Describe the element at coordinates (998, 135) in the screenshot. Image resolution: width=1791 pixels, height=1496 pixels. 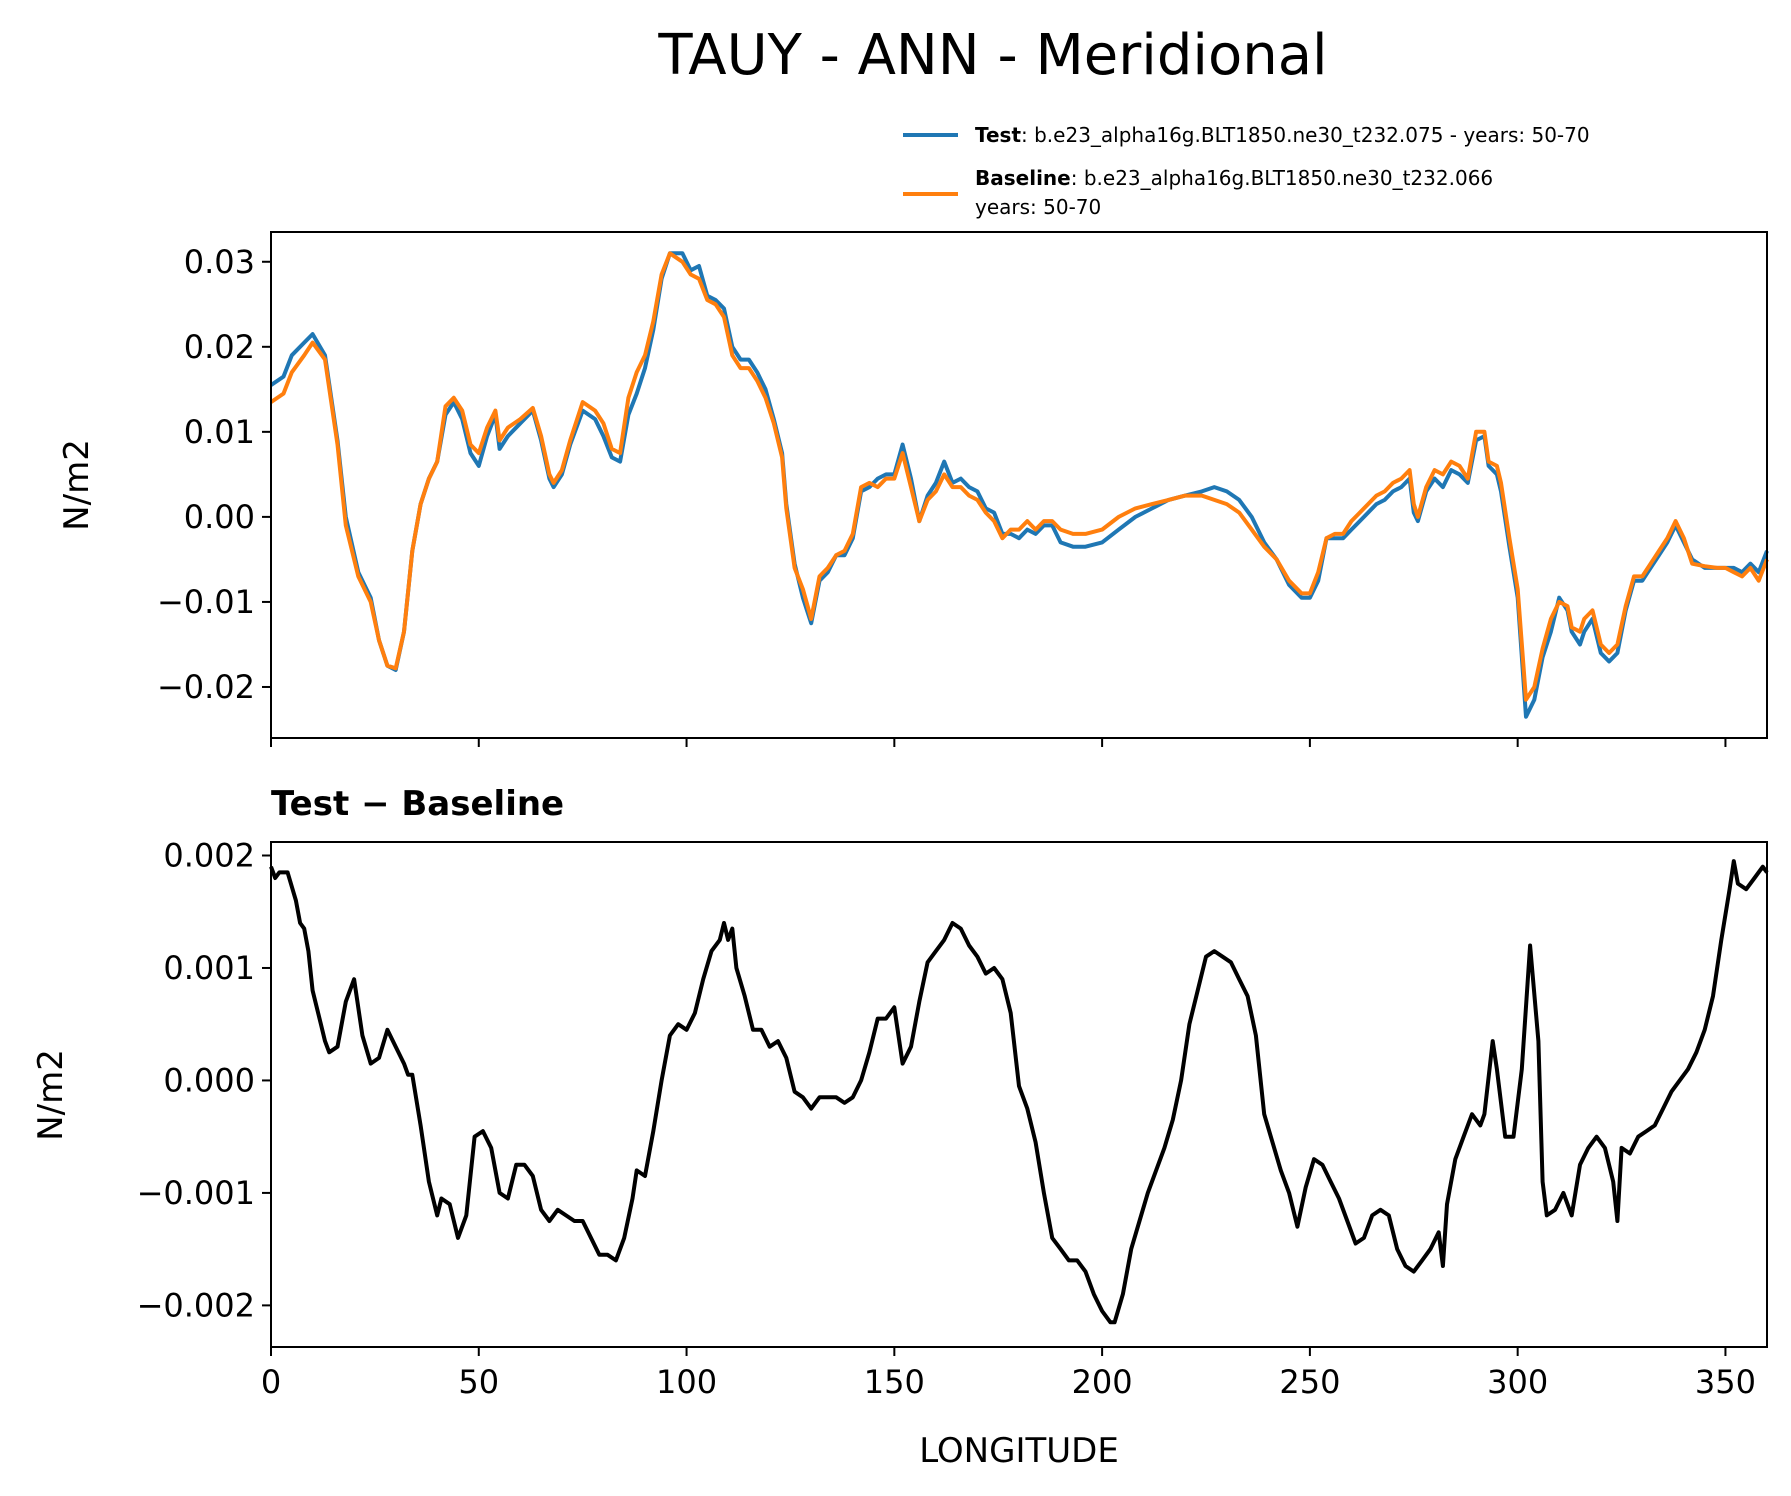
I see `legend-label-test: Test` at that location.